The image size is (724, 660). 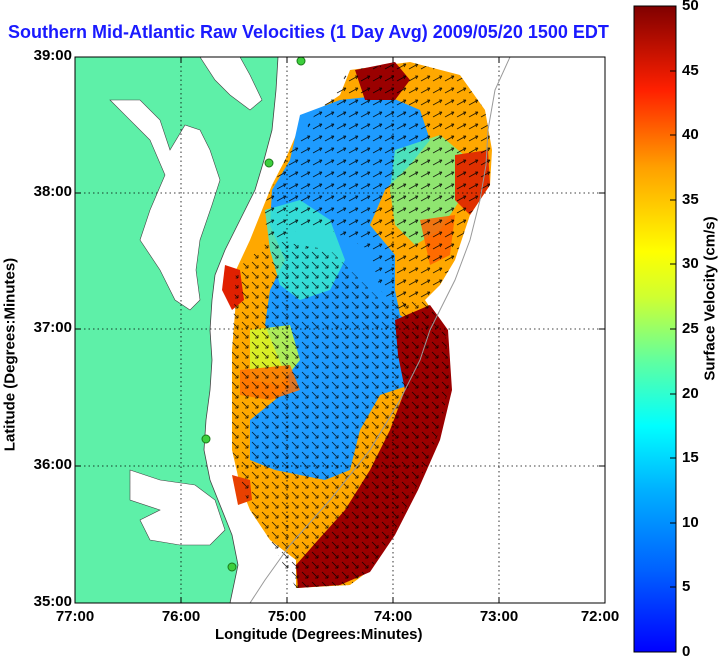 What do you see at coordinates (231, 84) in the screenshot?
I see `delaware-bay` at bounding box center [231, 84].